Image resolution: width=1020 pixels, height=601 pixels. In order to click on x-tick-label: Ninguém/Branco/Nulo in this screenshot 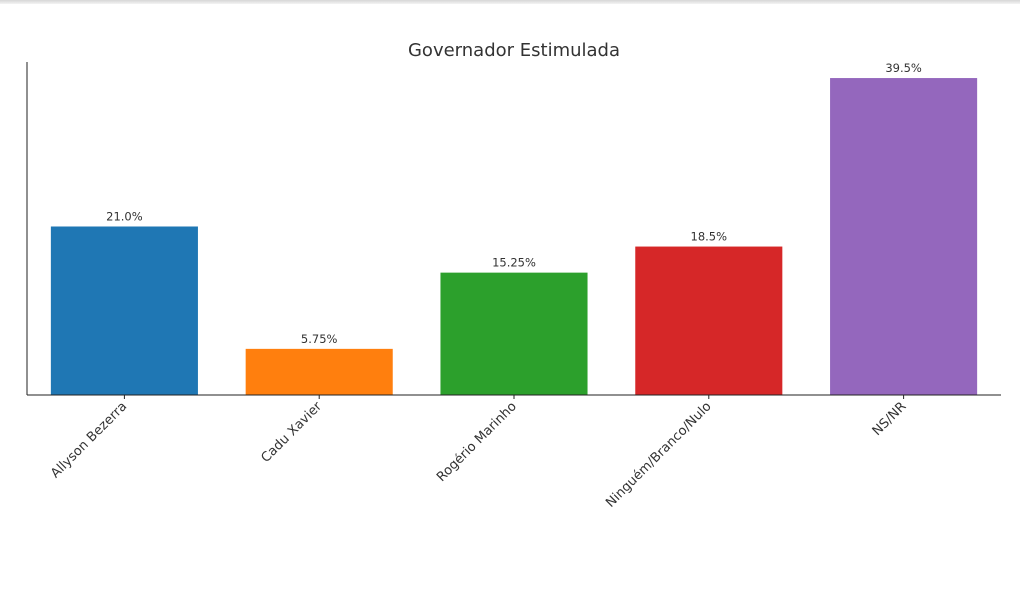, I will do `click(658, 454)`.